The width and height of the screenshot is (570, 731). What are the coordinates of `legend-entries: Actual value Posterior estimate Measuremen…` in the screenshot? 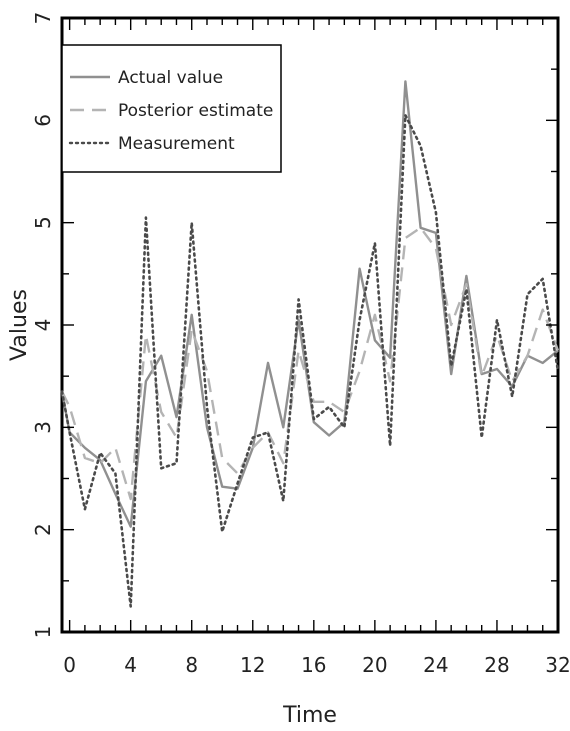 It's located at (170, 111).